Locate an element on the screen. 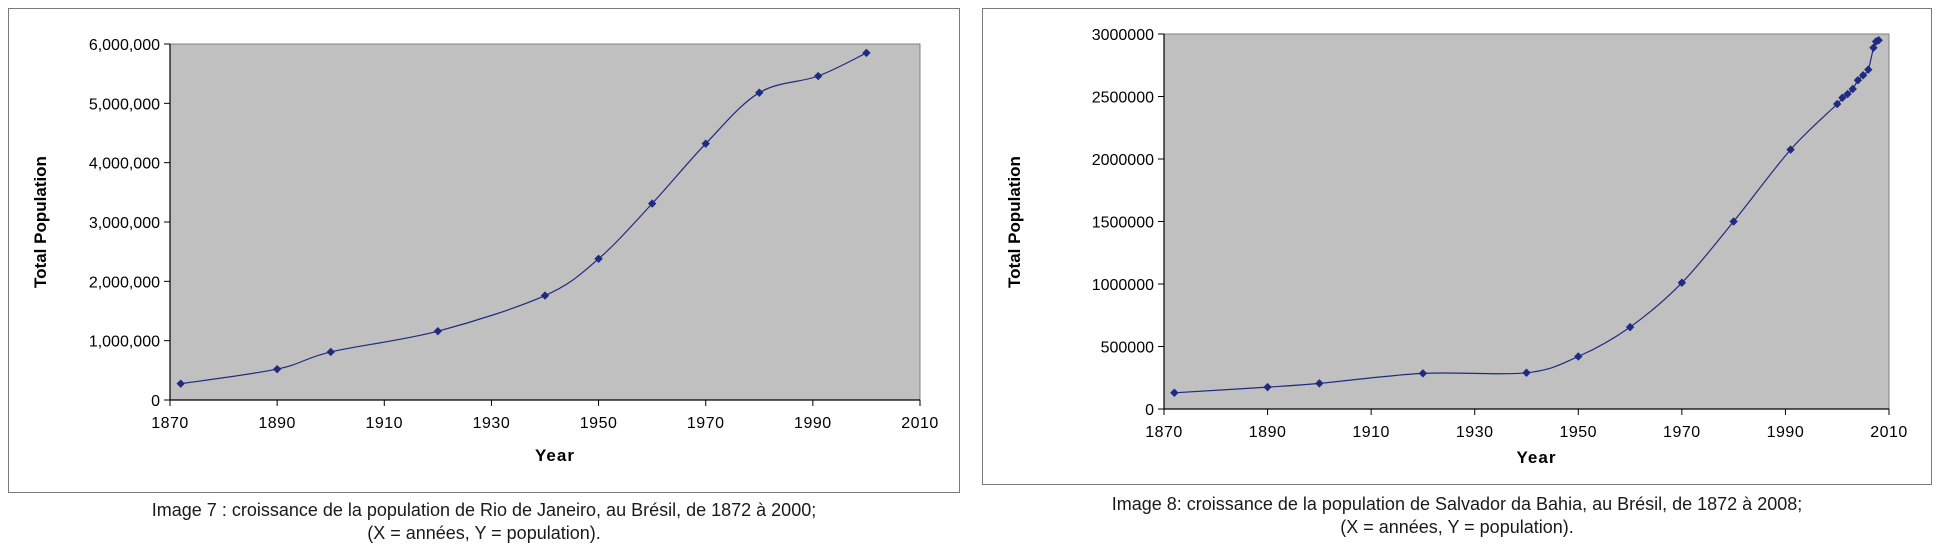 The height and width of the screenshot is (548, 1940). y-tick-label: 4,000,000 is located at coordinates (124, 164).